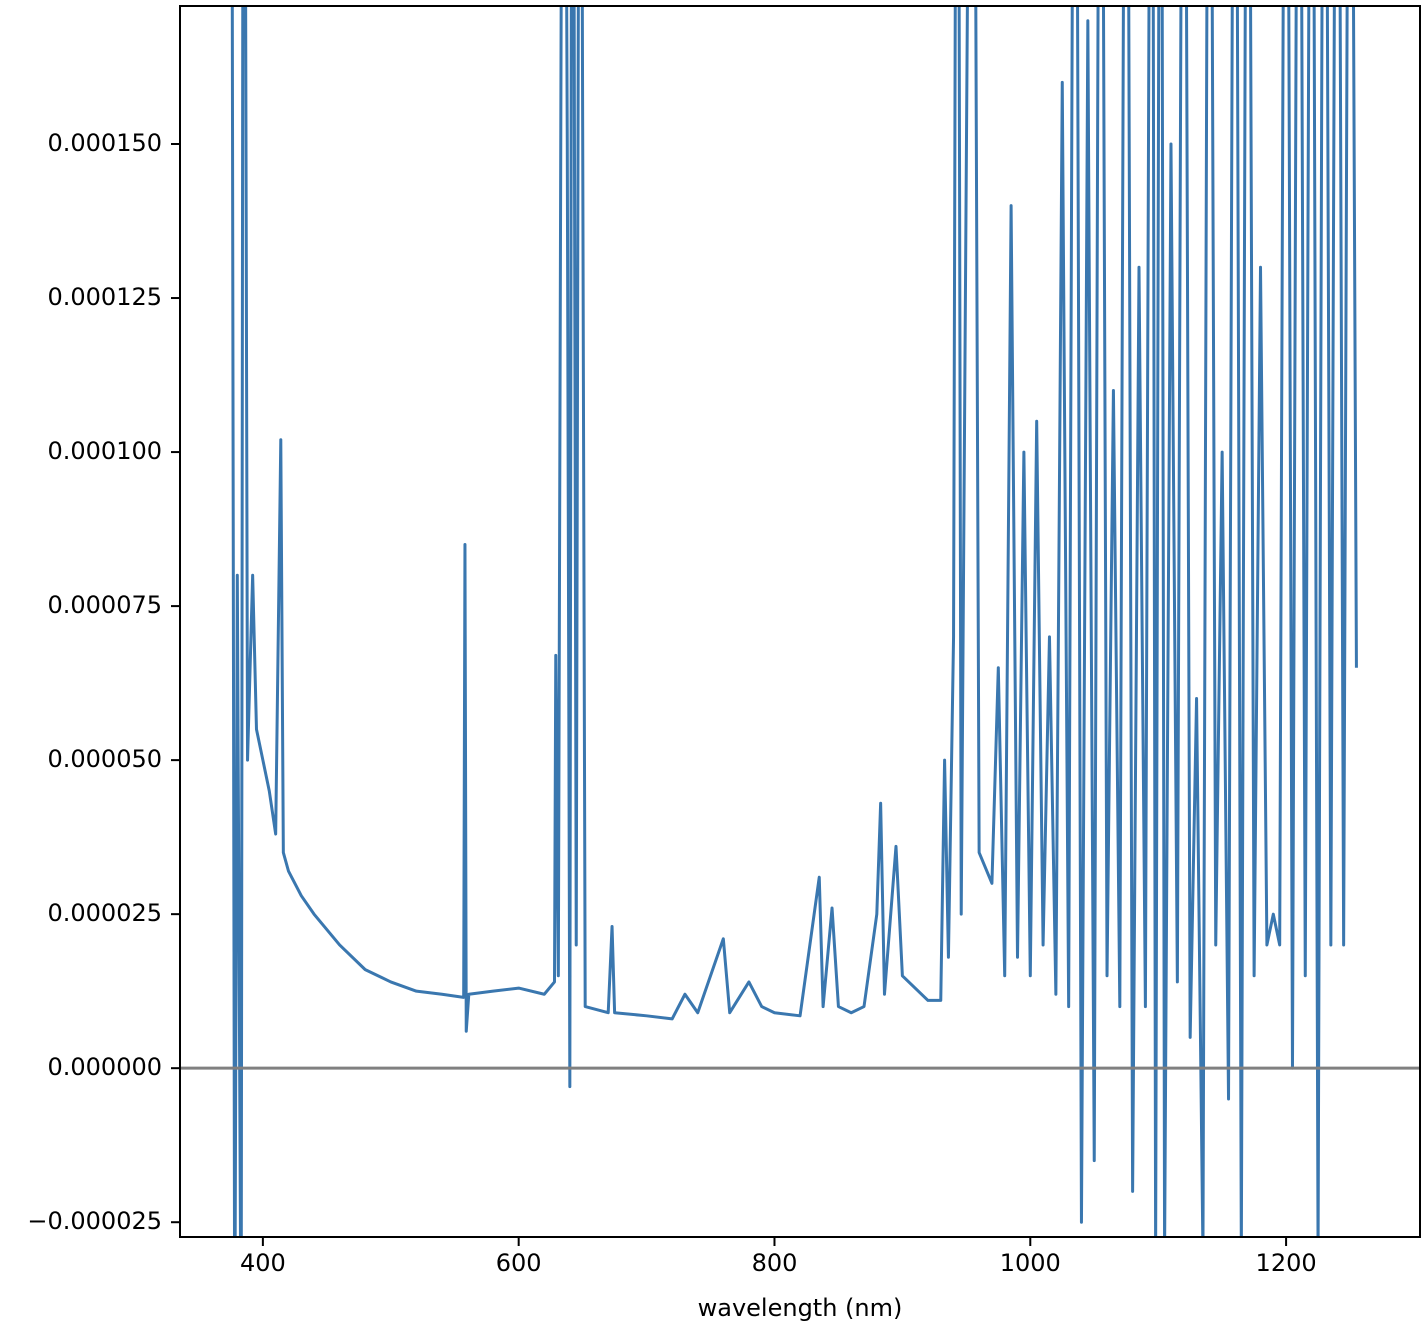 This screenshot has height=1332, width=1426. I want to click on y-tick-label: −0.000025, so click(94, 1221).